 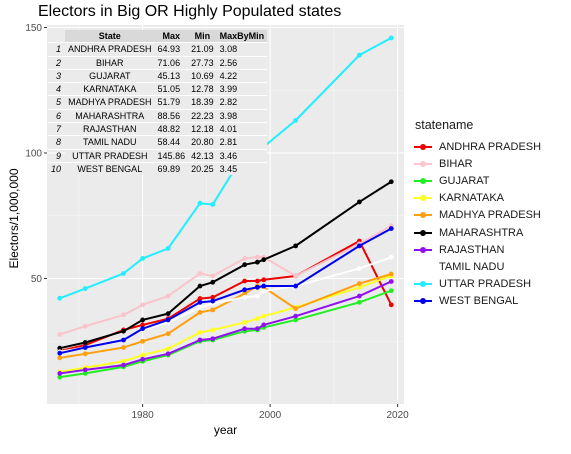 What do you see at coordinates (202, 36) in the screenshot?
I see `table-header-min: Min` at bounding box center [202, 36].